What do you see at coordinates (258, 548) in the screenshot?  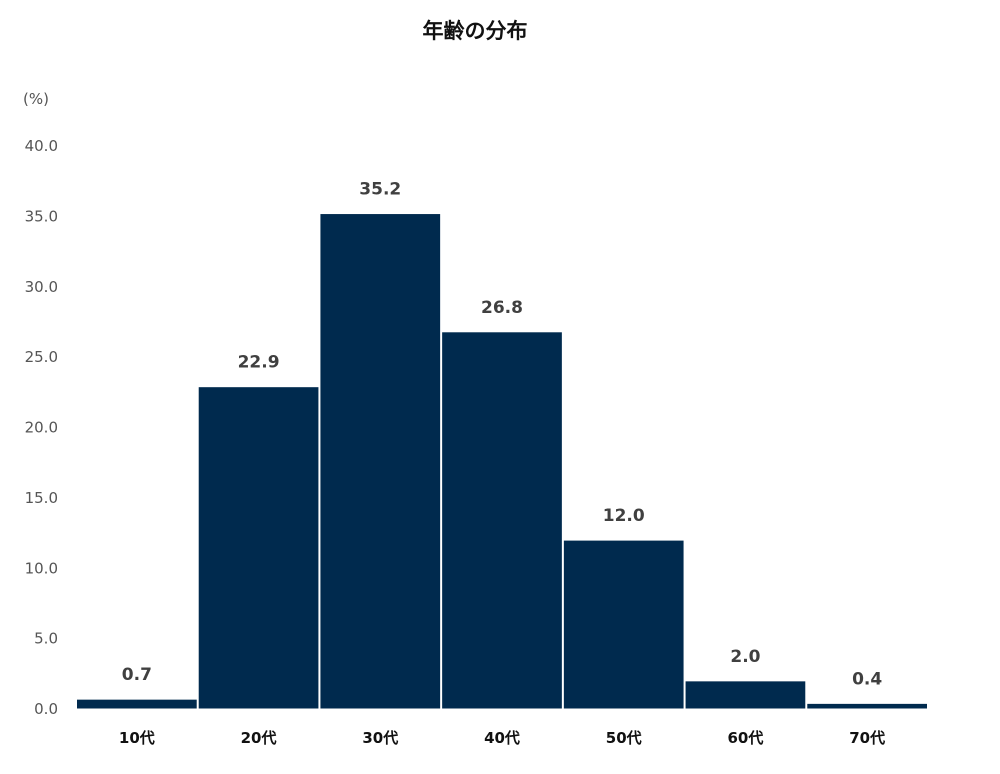 I see `bar-20代` at bounding box center [258, 548].